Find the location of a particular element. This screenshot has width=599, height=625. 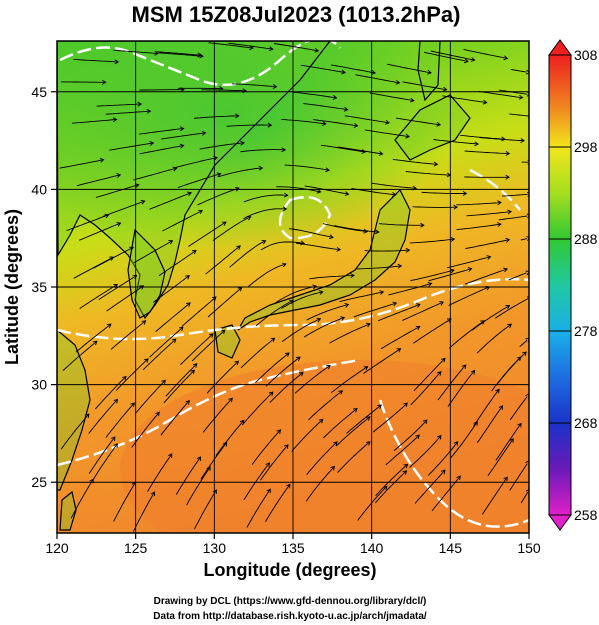

isotherm-east is located at coordinates (453, 463).